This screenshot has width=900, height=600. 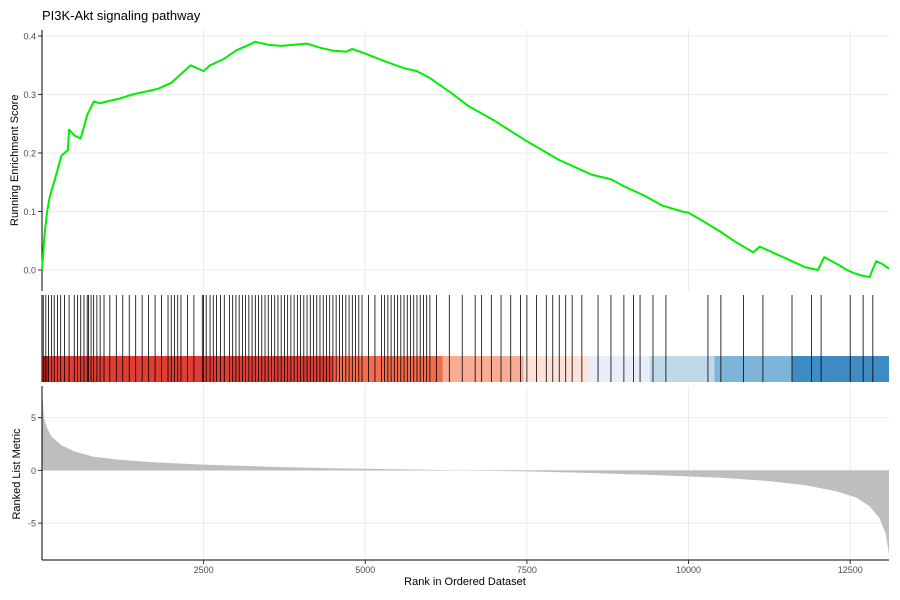 I want to click on x-tick-label-0: 2500, so click(x=204, y=570).